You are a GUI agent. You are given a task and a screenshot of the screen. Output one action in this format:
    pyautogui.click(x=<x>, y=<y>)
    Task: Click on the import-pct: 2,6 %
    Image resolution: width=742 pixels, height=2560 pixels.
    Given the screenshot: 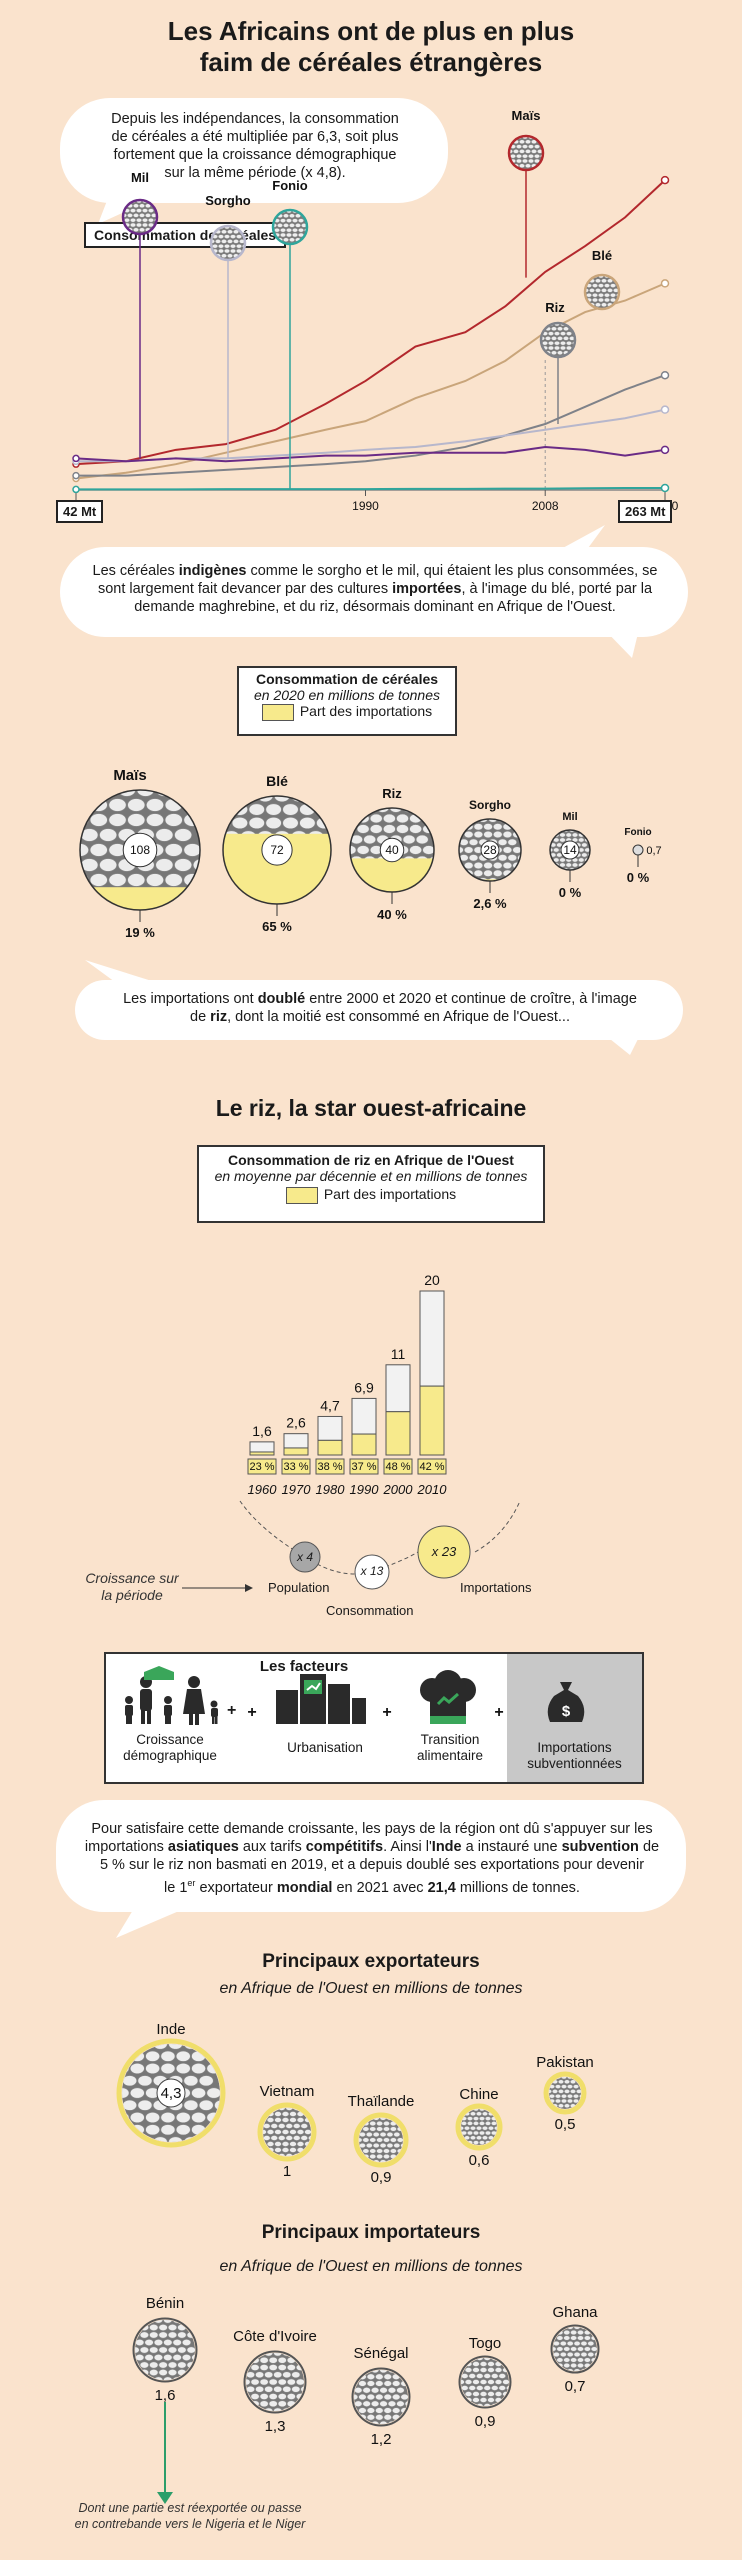 What is the action you would take?
    pyautogui.click(x=490, y=903)
    